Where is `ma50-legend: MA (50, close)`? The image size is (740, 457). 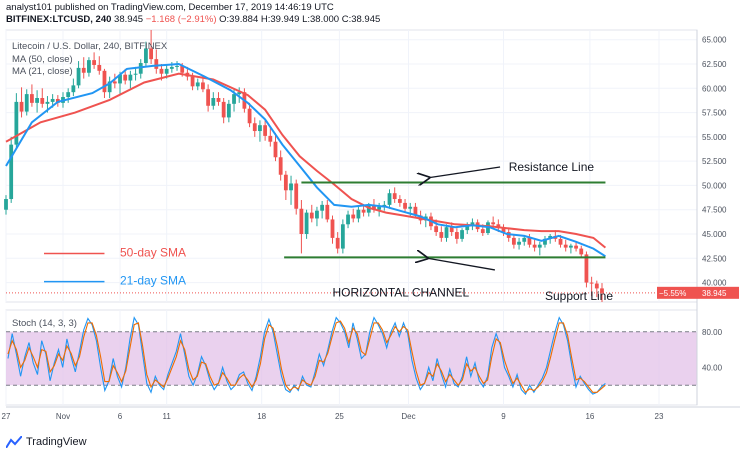
ma50-legend: MA (50, close) is located at coordinates (42, 59).